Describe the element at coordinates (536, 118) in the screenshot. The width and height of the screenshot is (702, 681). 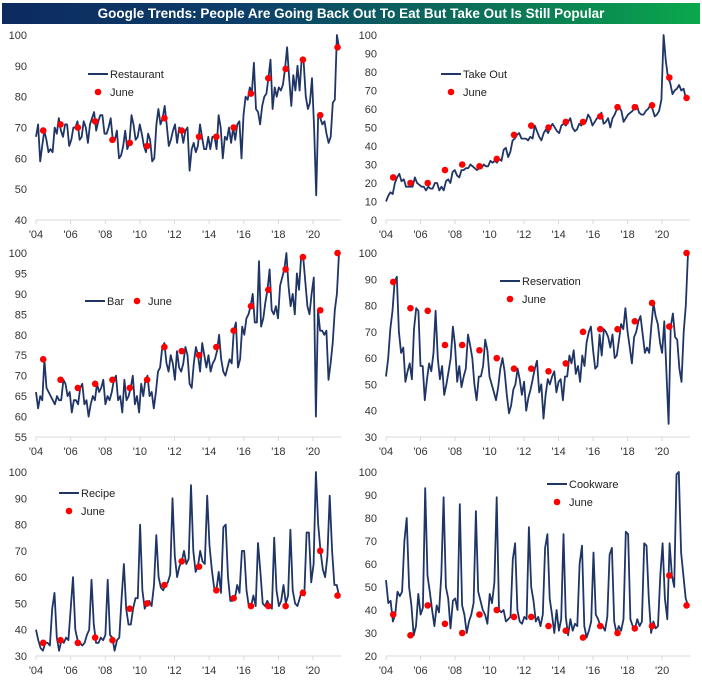
I see `take-out-series-line` at that location.